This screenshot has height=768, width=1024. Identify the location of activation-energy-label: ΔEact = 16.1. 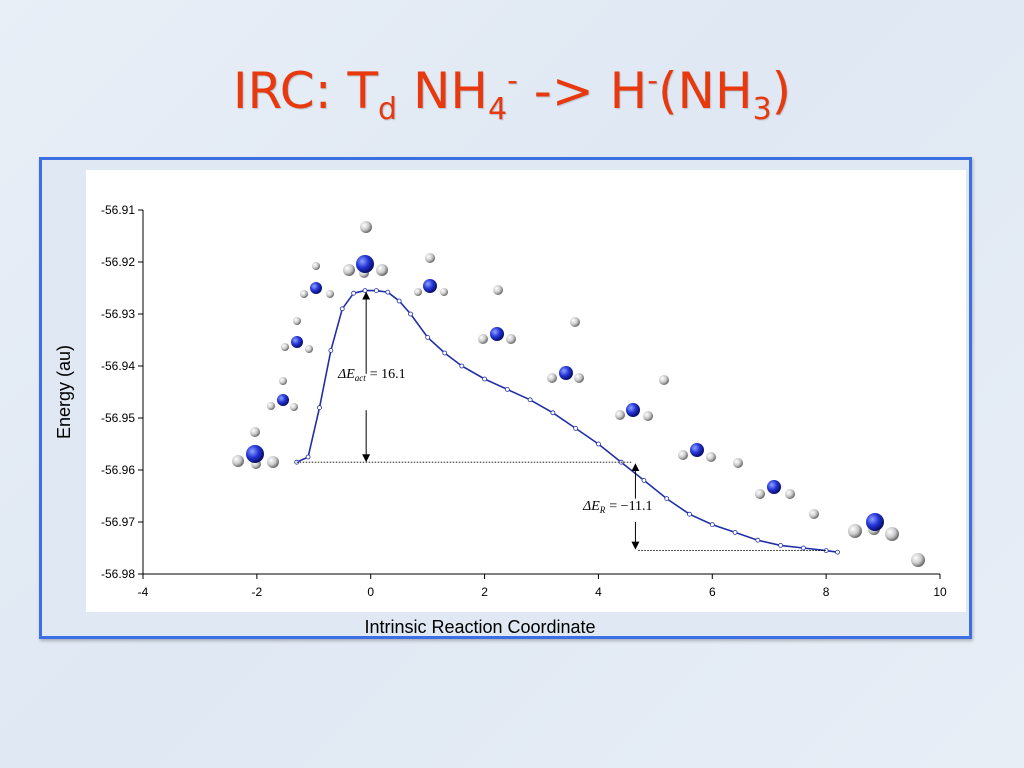
(371, 375).